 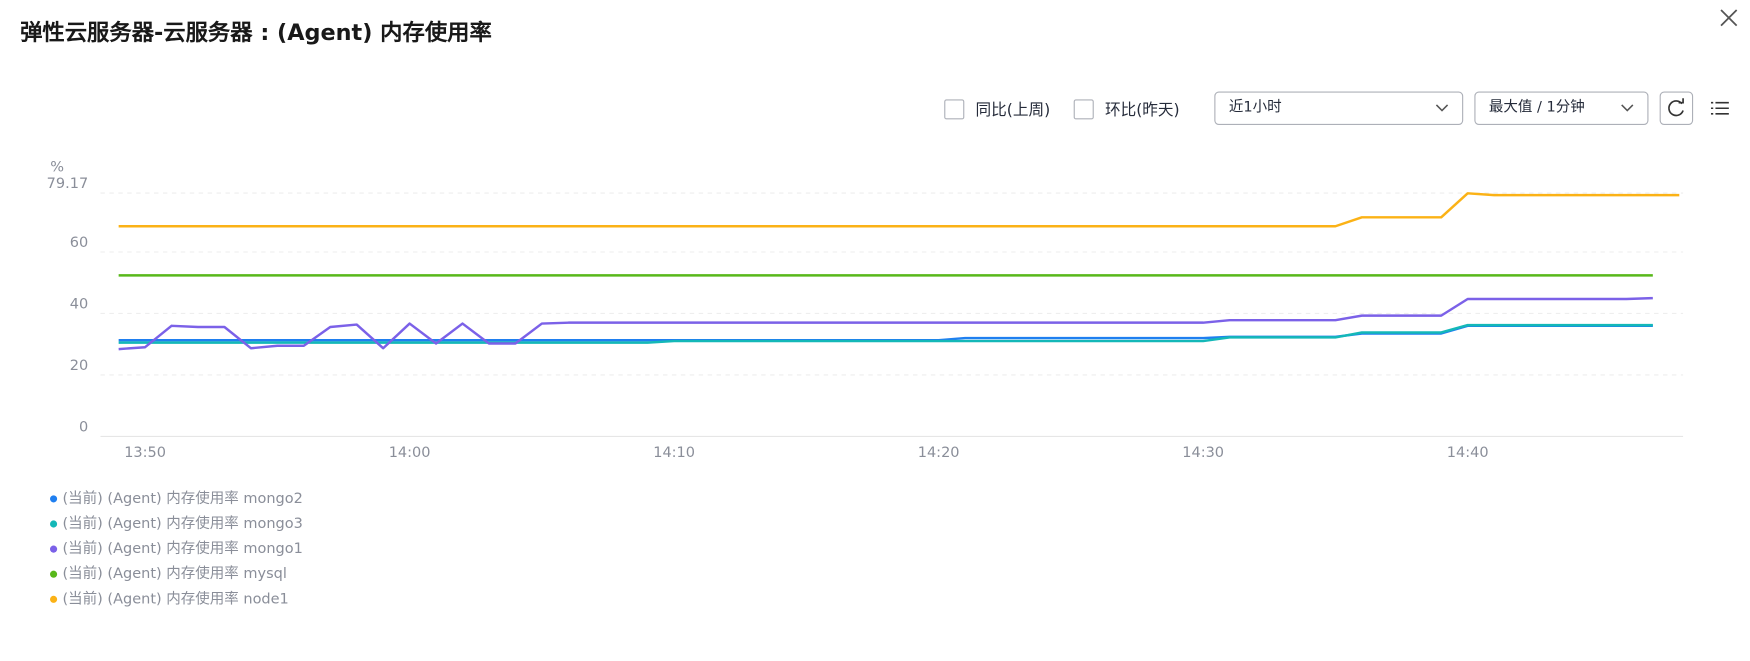 I want to click on aggregation-select: 最大值 / 1分钟, so click(x=1561, y=108).